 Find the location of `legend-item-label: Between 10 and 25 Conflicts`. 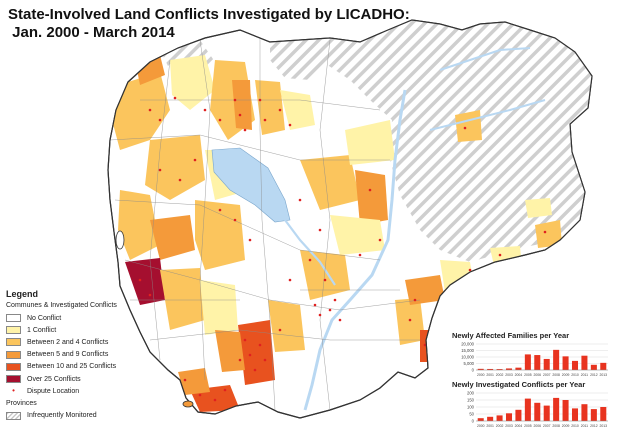

legend-item-label: Between 10 and 25 Conflicts is located at coordinates (72, 367).